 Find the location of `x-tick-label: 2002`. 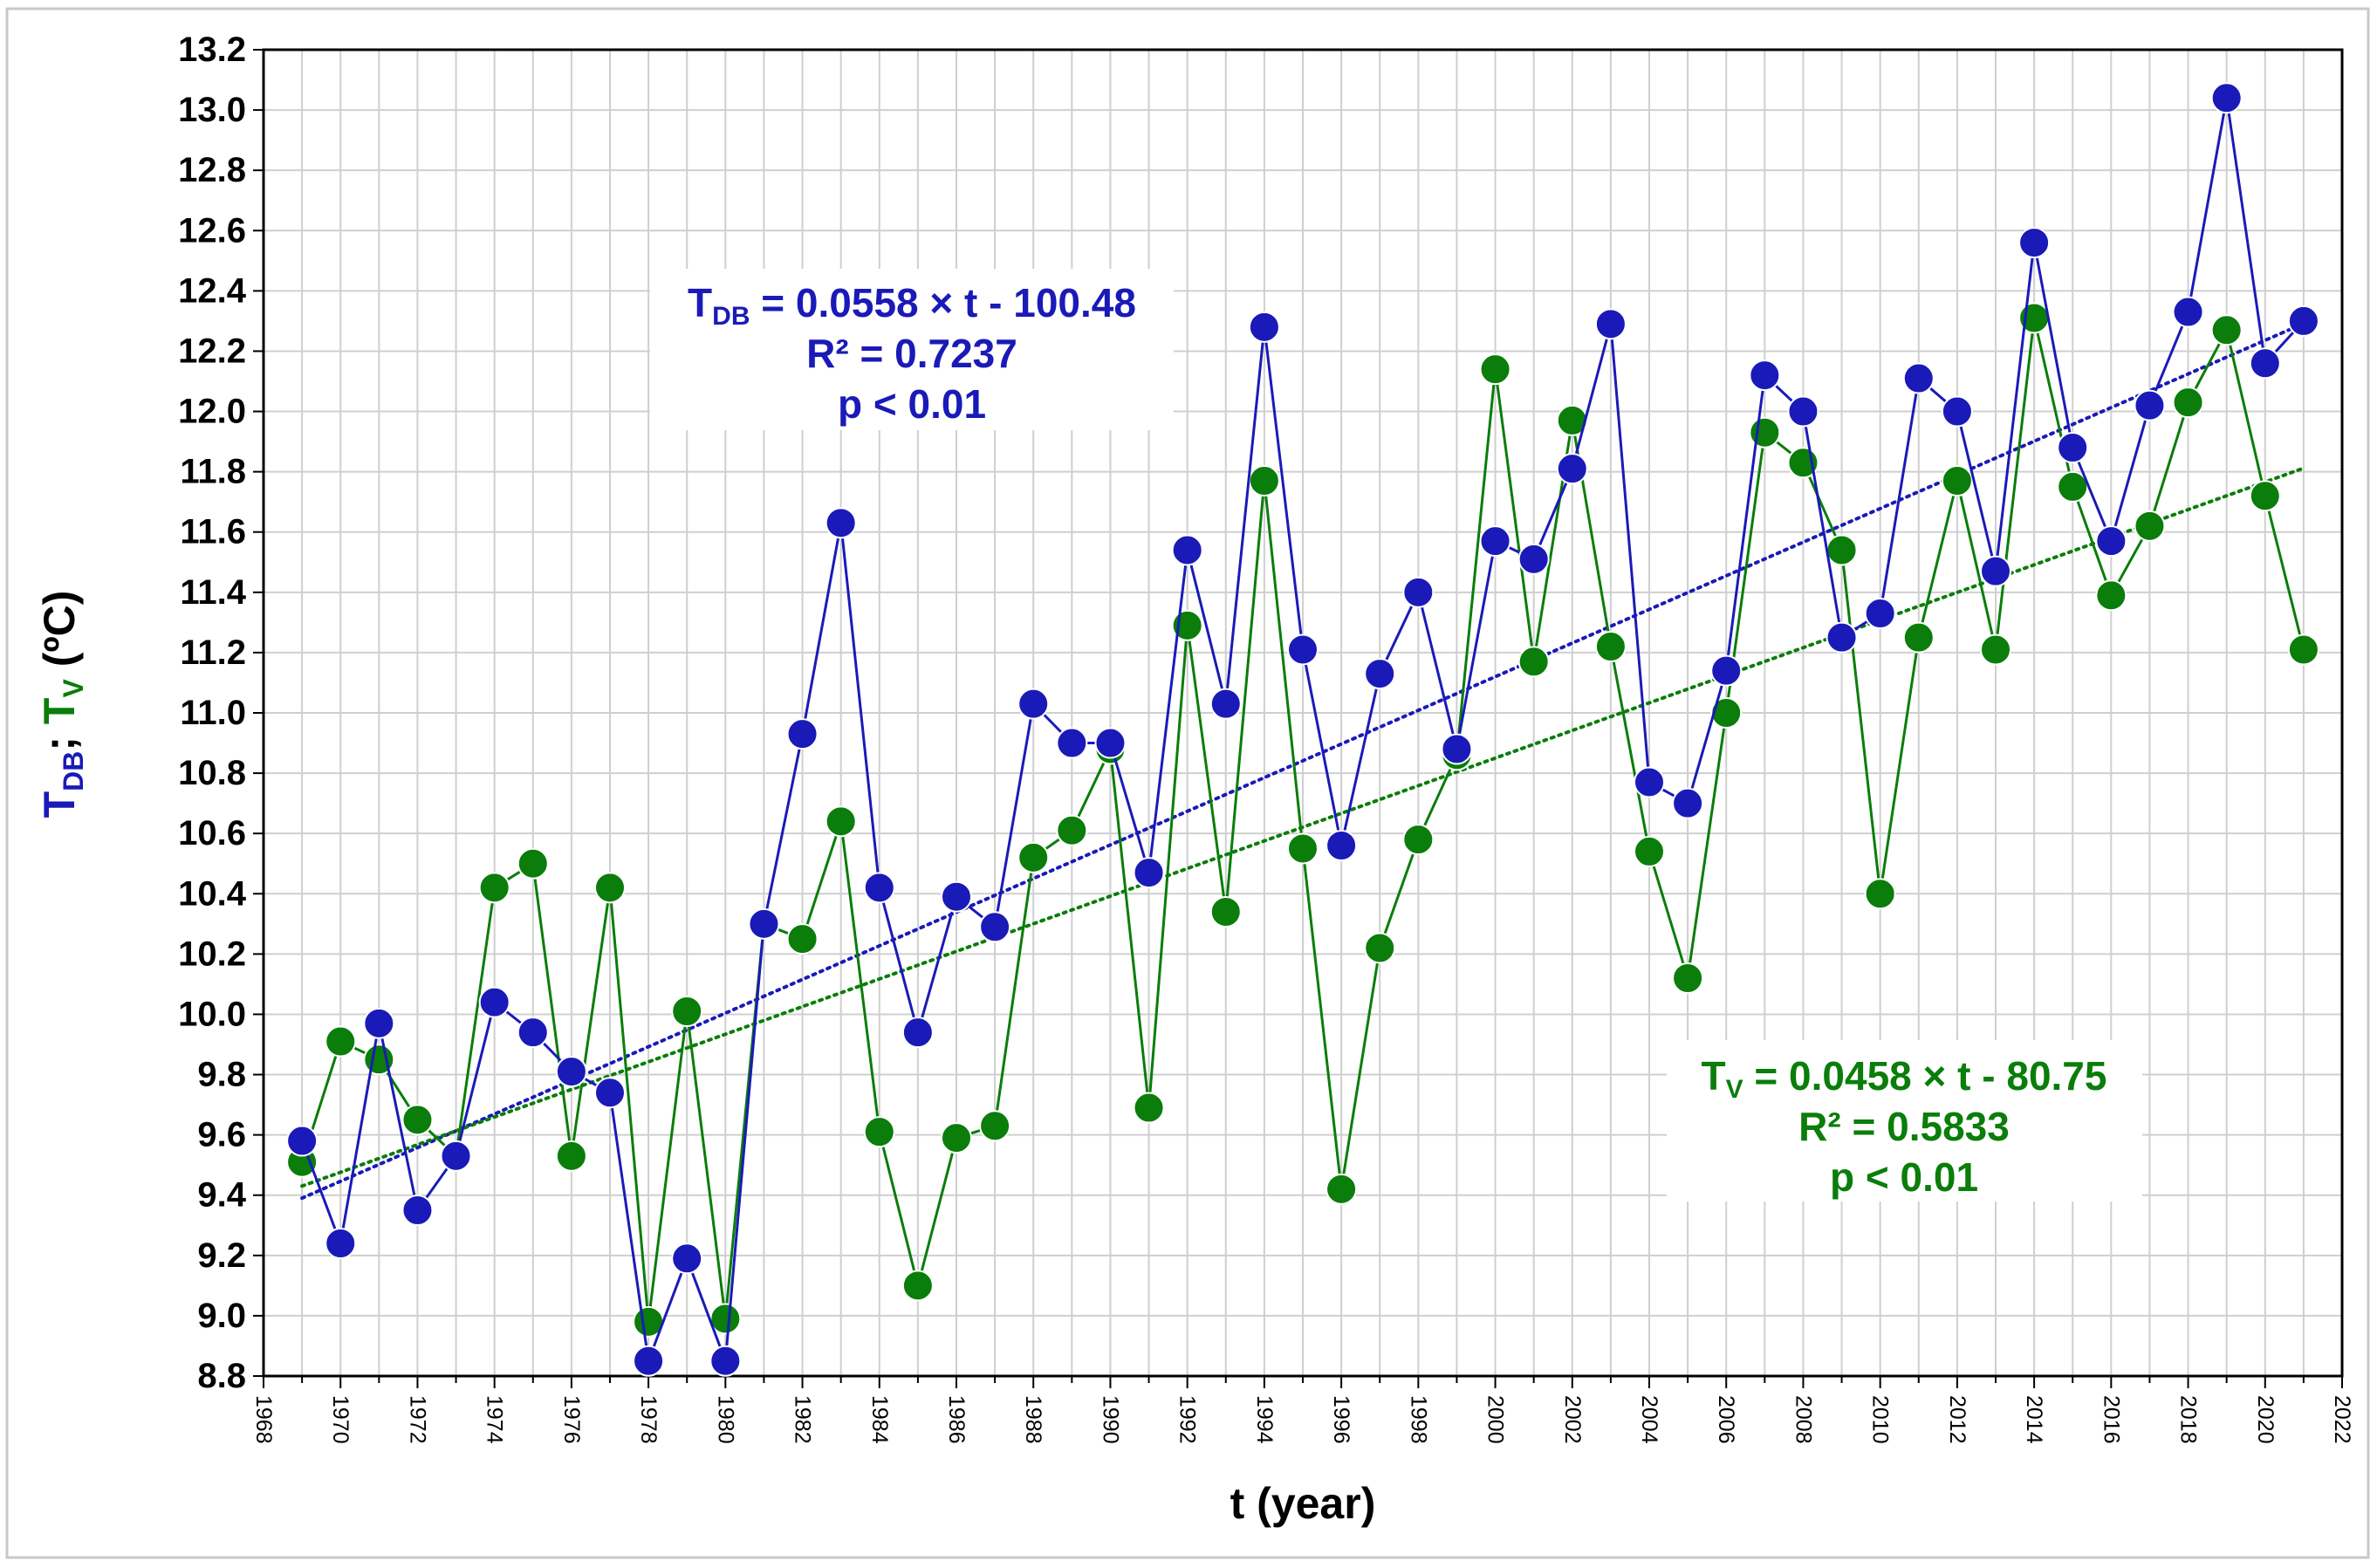

x-tick-label: 2002 is located at coordinates (1572, 1420).